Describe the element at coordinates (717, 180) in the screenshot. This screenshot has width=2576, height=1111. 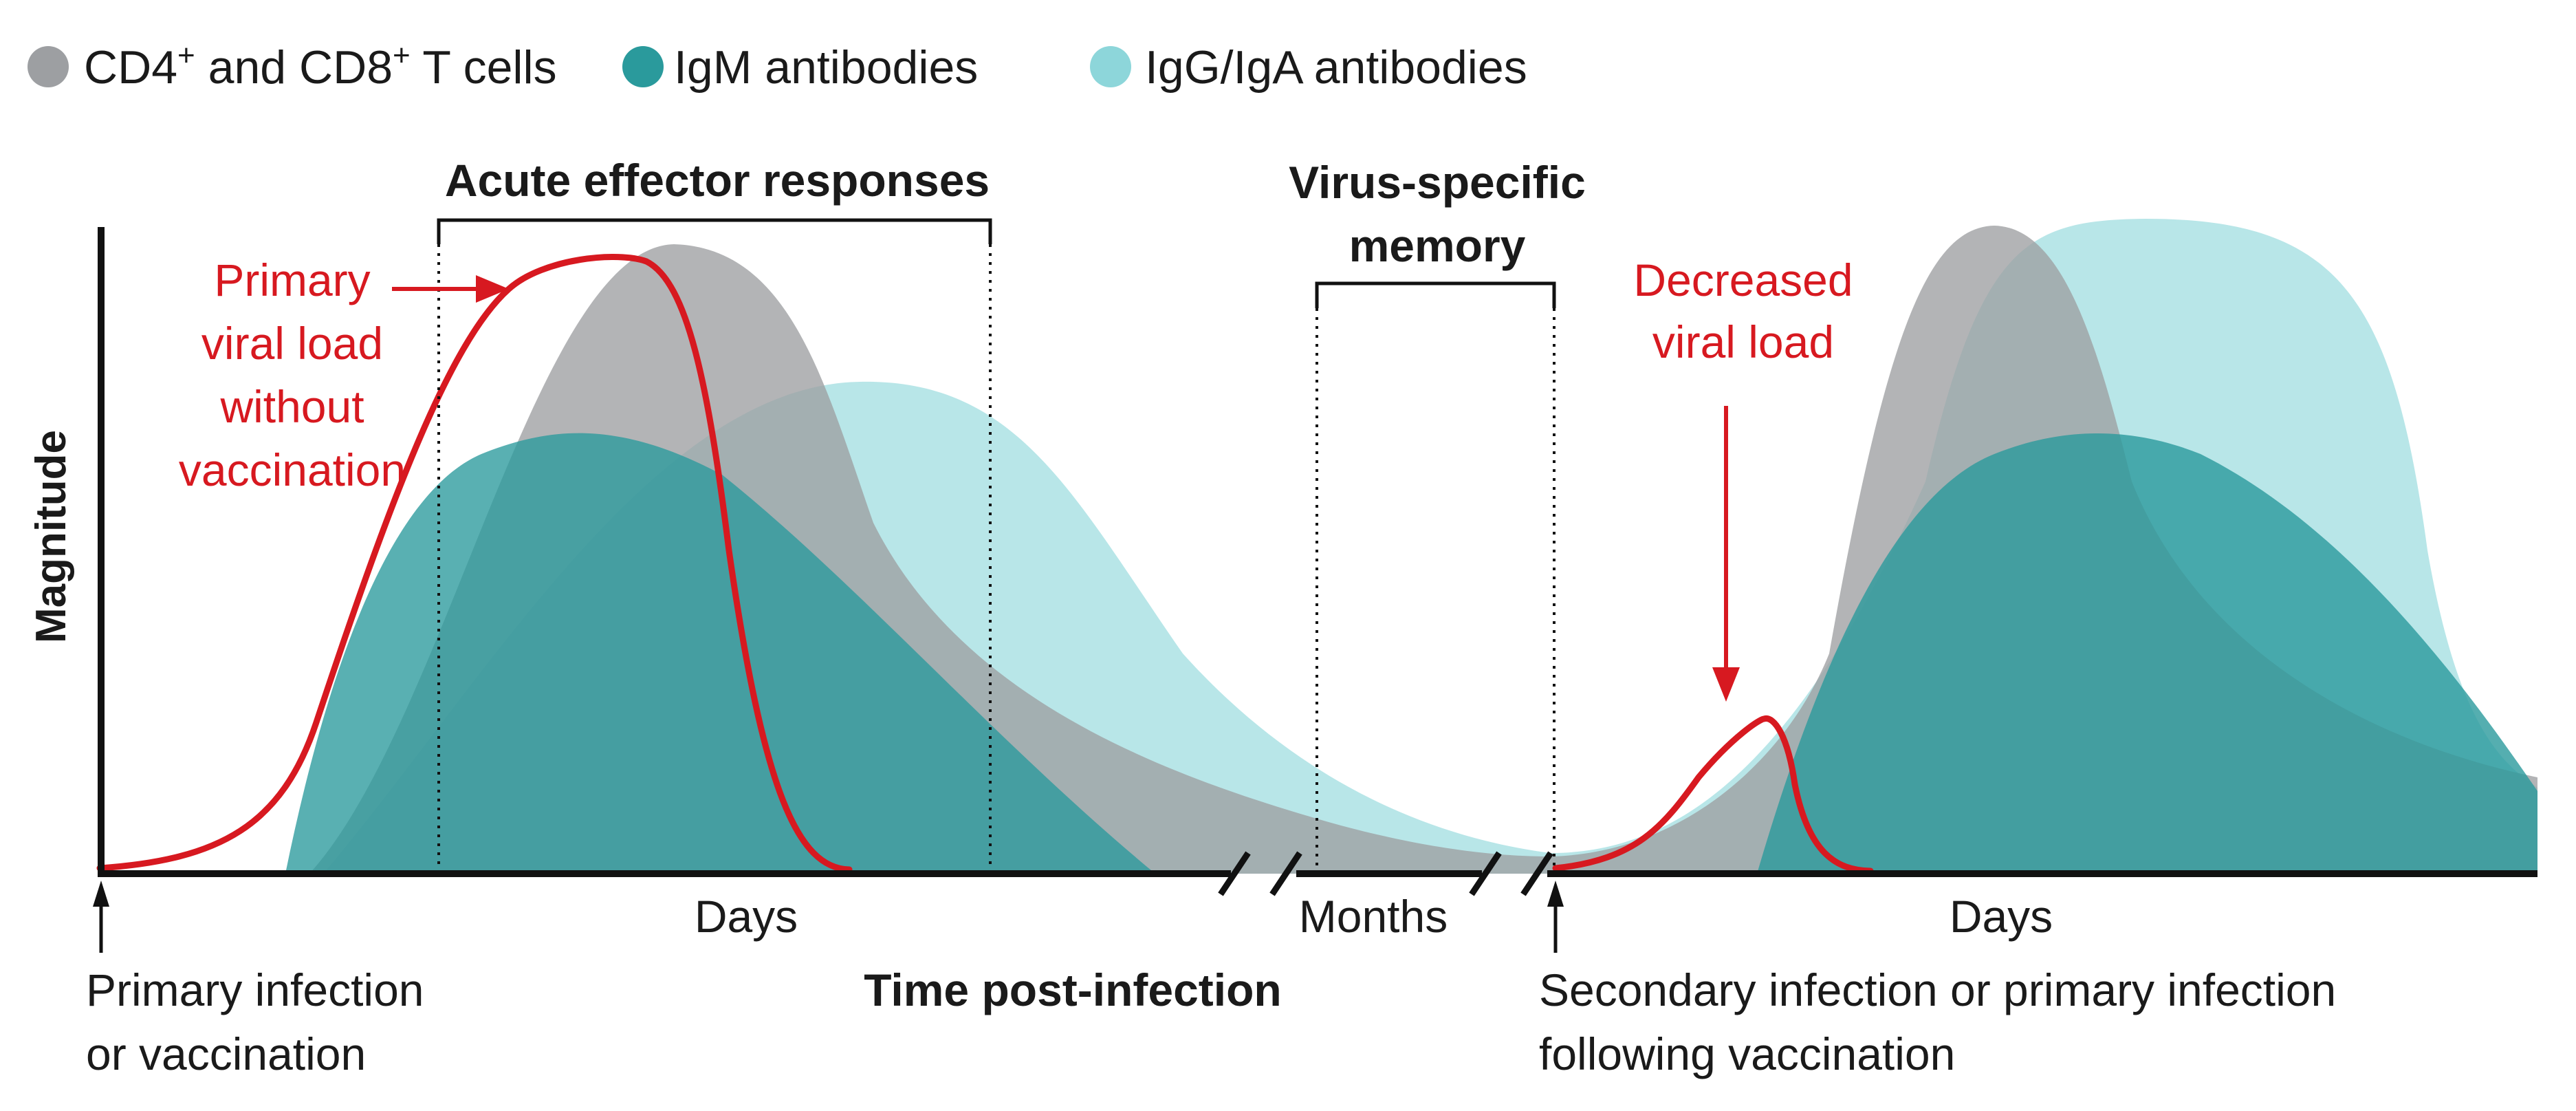
I see `acute-bracket-label: Acute effector responses` at that location.